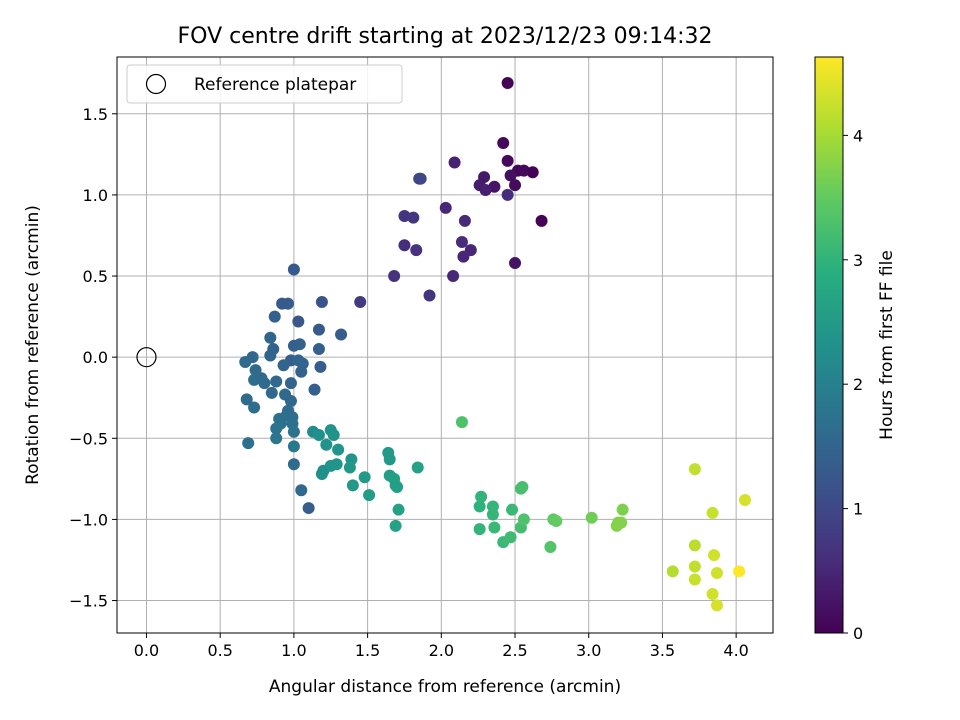  What do you see at coordinates (445, 687) in the screenshot?
I see `x-axis-label: Angular distance from reference (arcmin)` at bounding box center [445, 687].